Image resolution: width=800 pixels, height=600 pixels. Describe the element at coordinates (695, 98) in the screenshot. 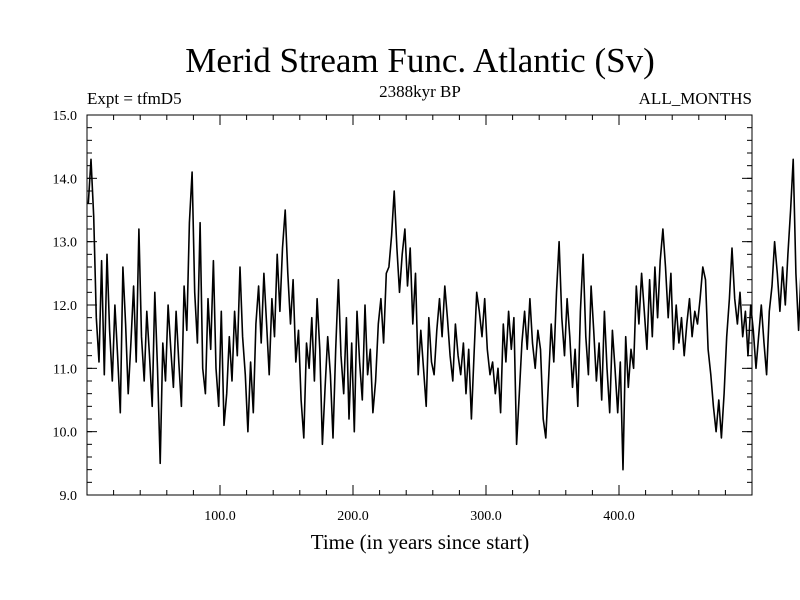

I see `months-label: ALL_MONTHS` at that location.